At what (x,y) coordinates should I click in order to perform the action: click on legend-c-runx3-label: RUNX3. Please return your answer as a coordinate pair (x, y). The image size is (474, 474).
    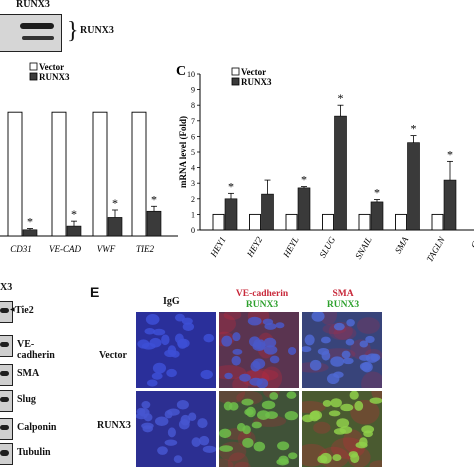
    Looking at the image, I should click on (256, 82).